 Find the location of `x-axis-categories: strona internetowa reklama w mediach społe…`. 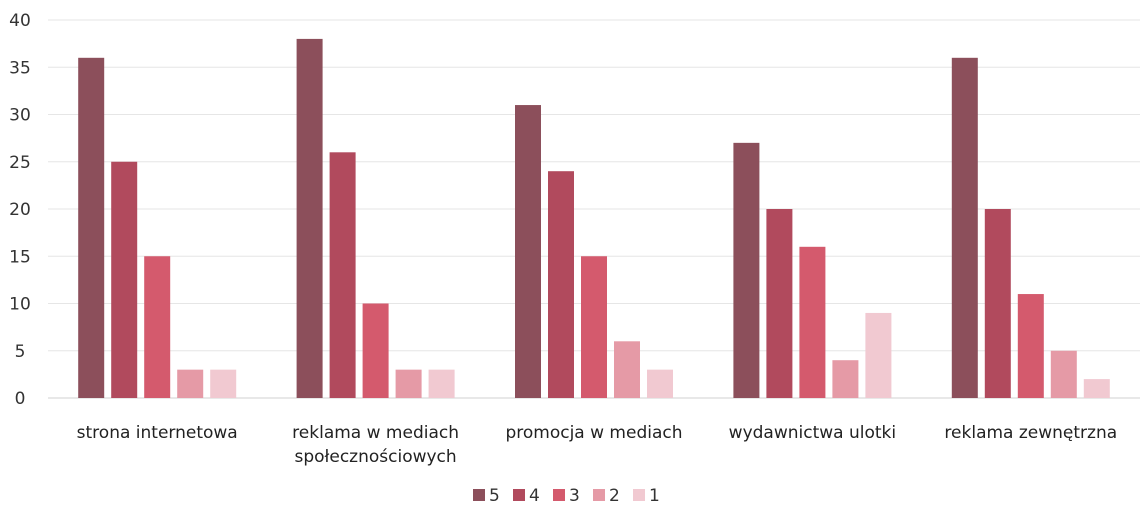

x-axis-categories: strona internetowa reklama w mediach społe… is located at coordinates (597, 445).